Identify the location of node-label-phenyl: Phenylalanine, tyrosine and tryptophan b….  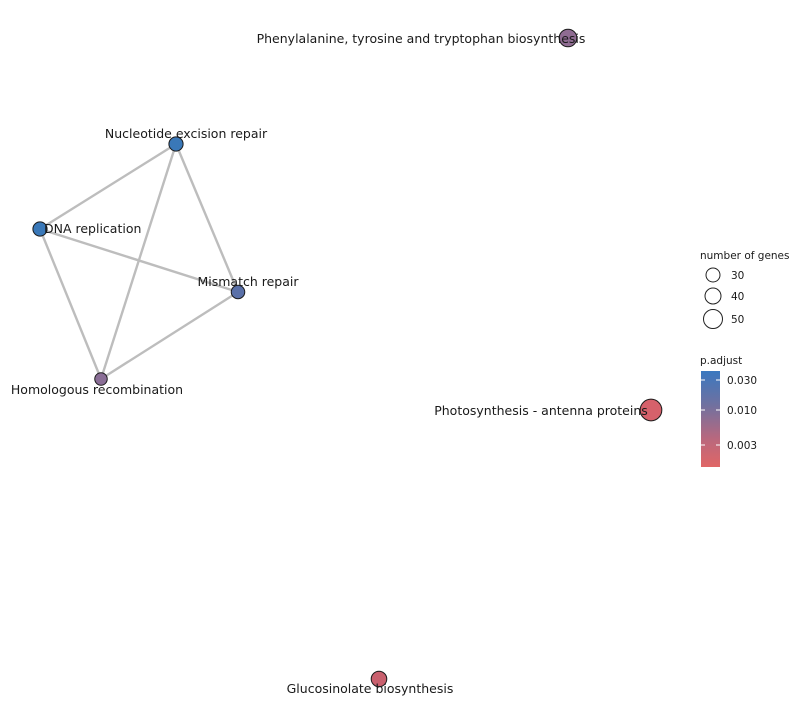
(421, 38).